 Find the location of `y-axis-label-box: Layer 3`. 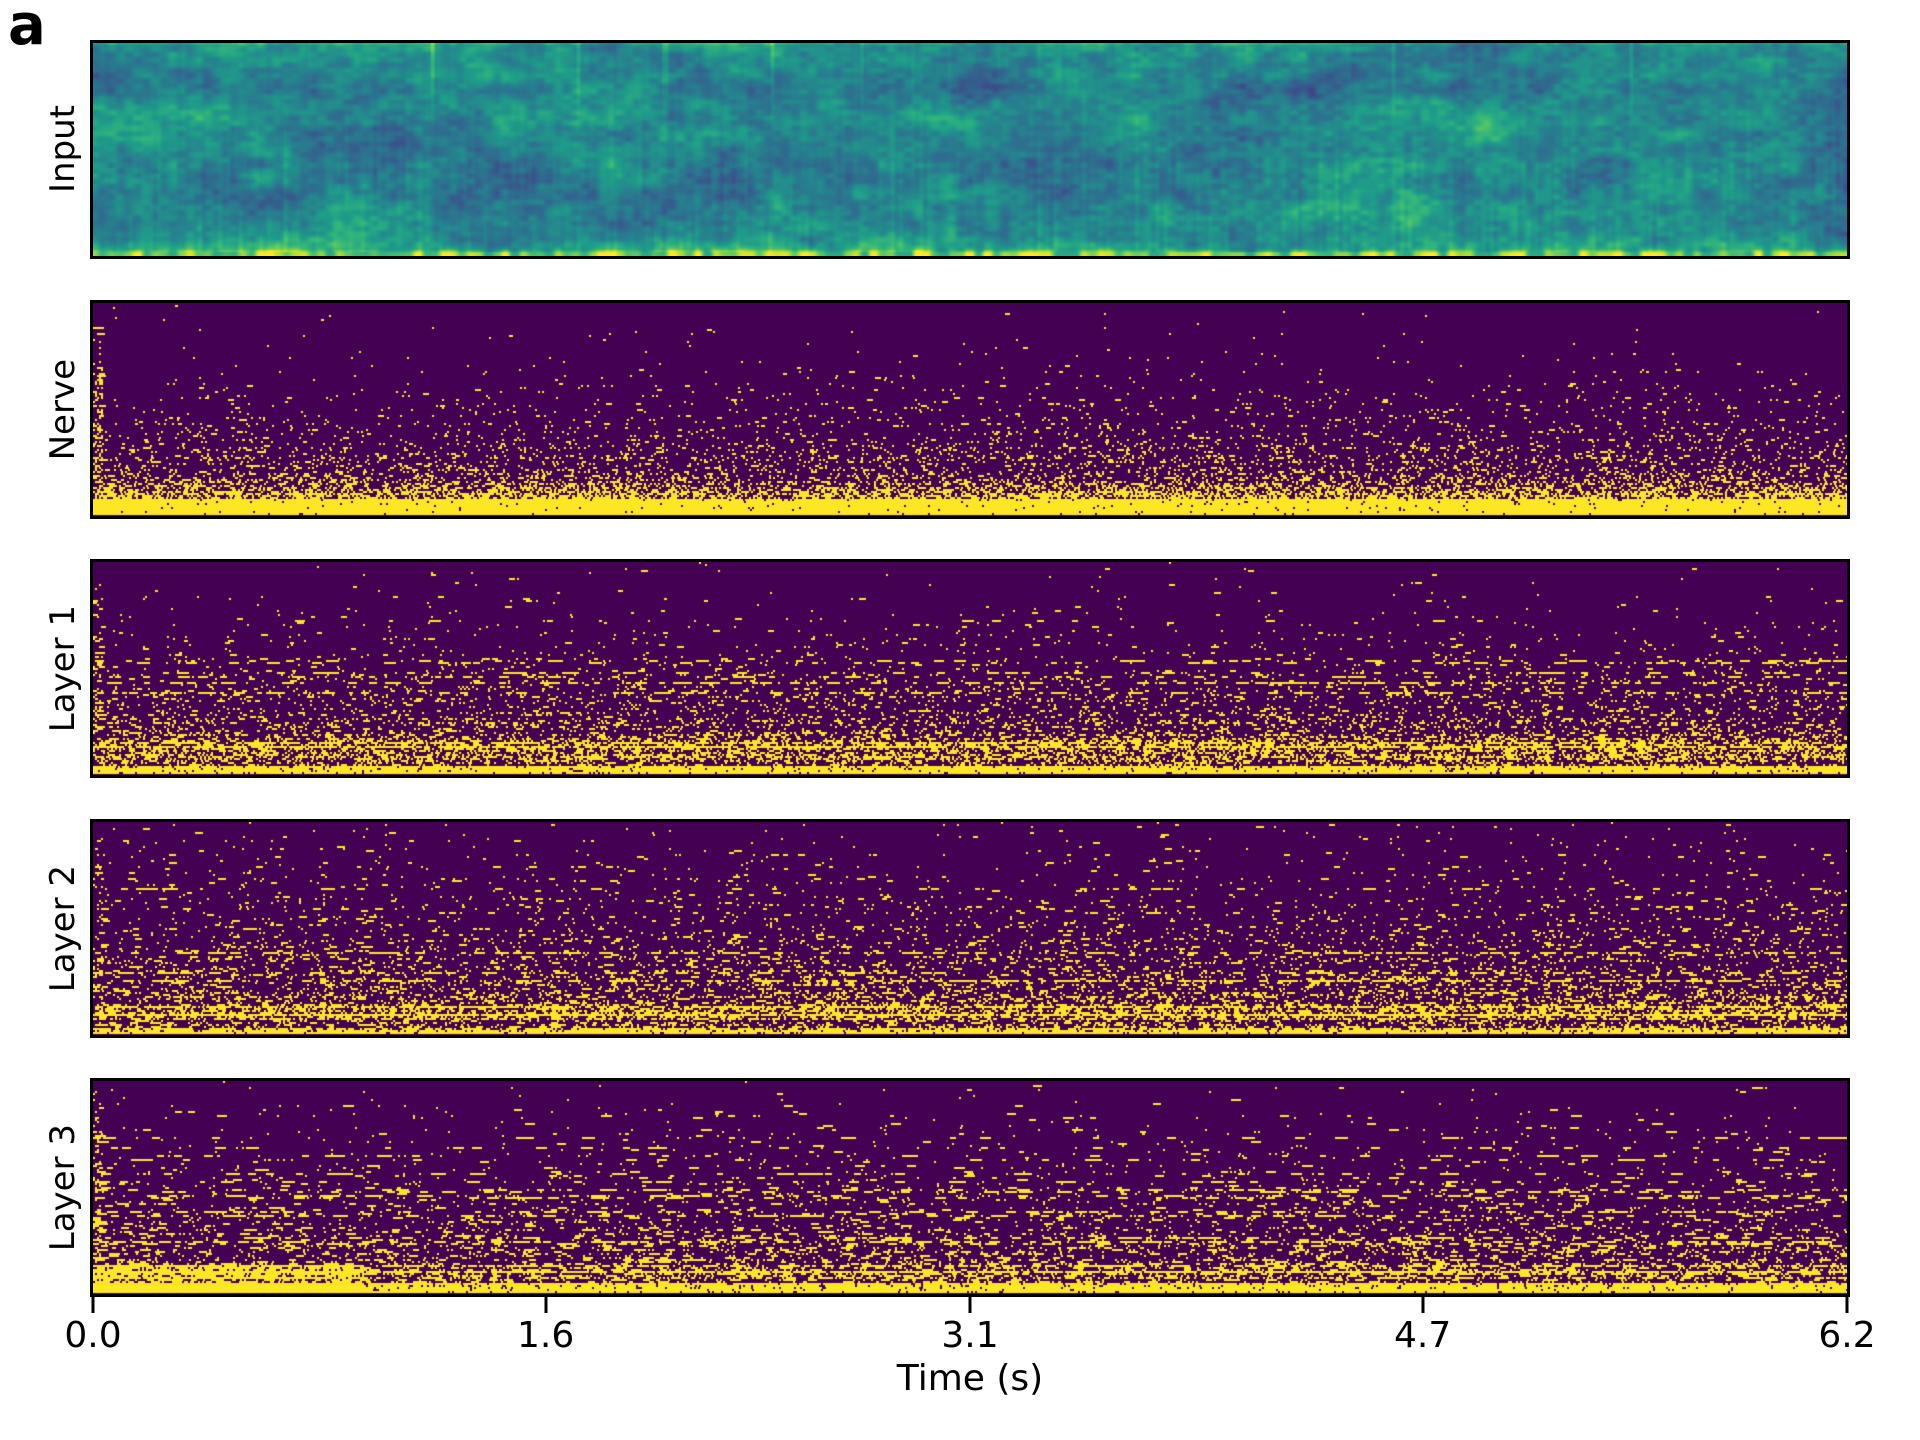

y-axis-label-box: Layer 3 is located at coordinates (46, 1187).